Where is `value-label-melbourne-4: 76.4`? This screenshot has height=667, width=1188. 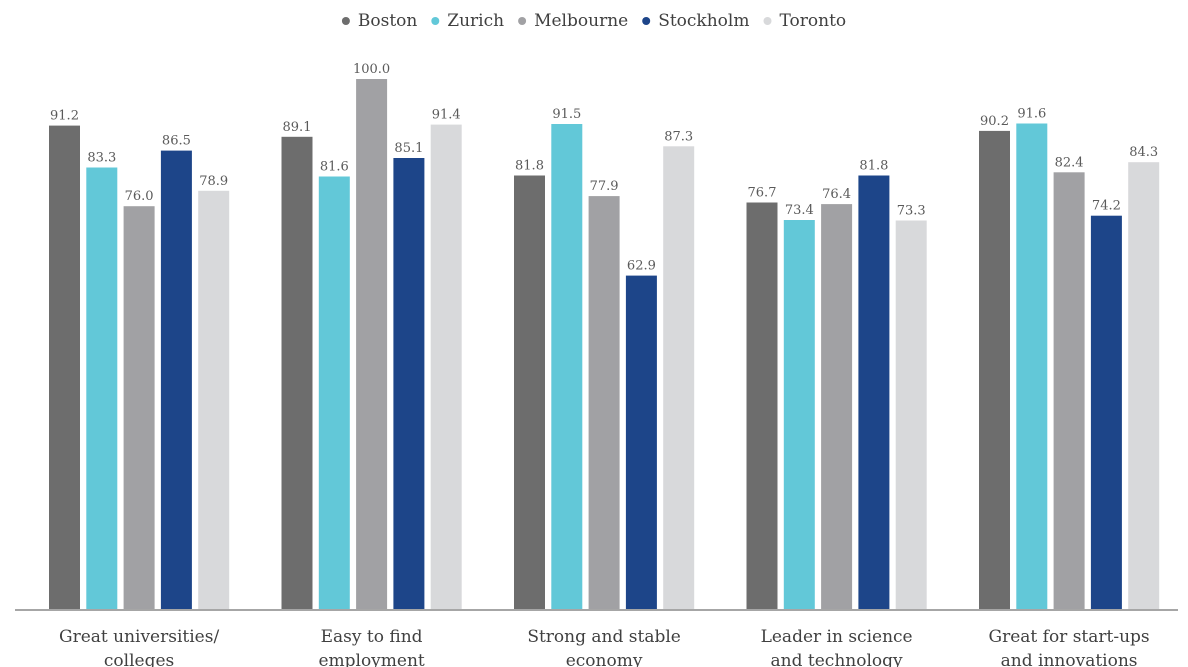 value-label-melbourne-4: 76.4 is located at coordinates (836, 194).